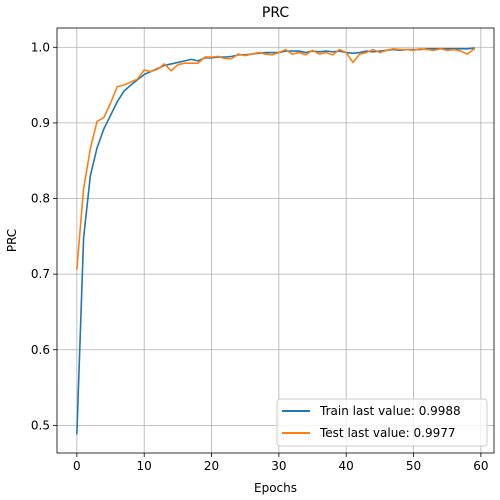 The image size is (500, 500). I want to click on x-axis-label: Epochs, so click(275, 488).